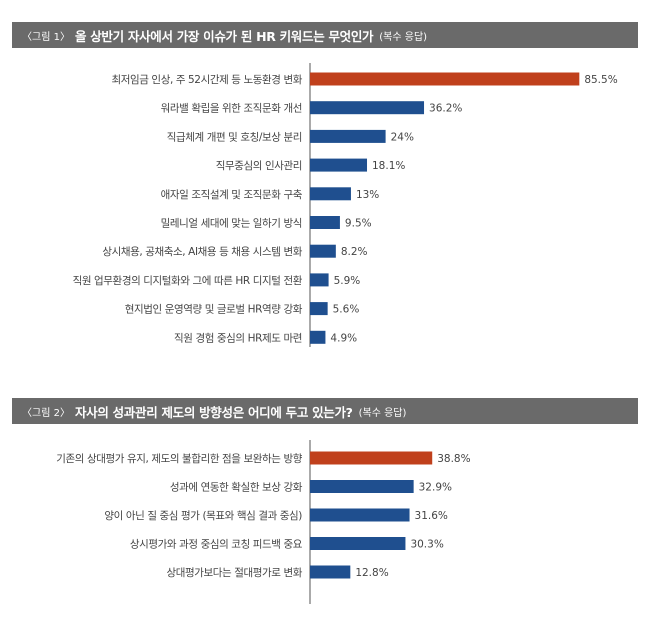 Image resolution: width=650 pixels, height=622 pixels. Describe the element at coordinates (402, 137) in the screenshot. I see `figure-1-value-label: 24%` at that location.